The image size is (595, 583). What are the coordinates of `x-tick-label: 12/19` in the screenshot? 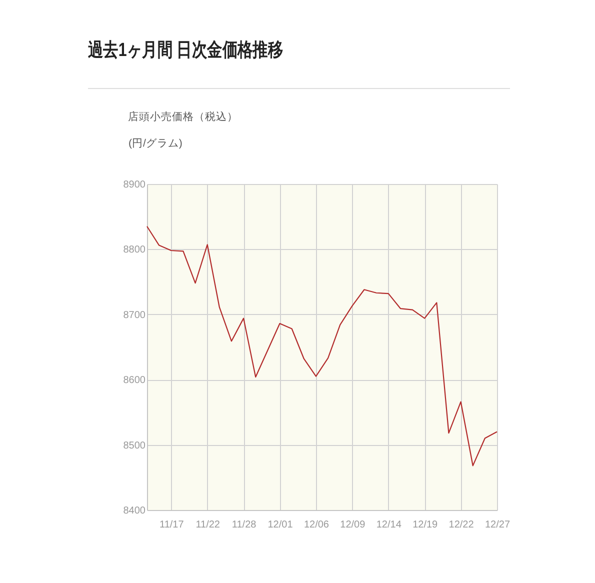 It's located at (425, 525).